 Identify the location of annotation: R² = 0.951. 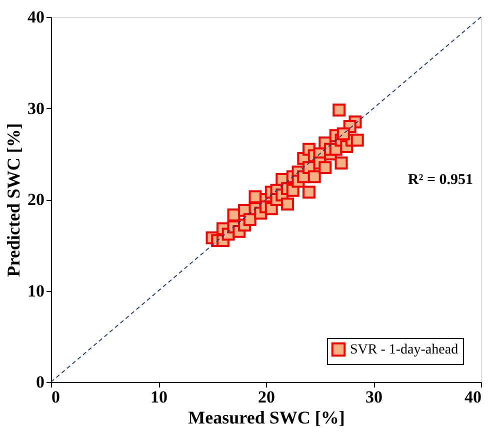
(440, 180).